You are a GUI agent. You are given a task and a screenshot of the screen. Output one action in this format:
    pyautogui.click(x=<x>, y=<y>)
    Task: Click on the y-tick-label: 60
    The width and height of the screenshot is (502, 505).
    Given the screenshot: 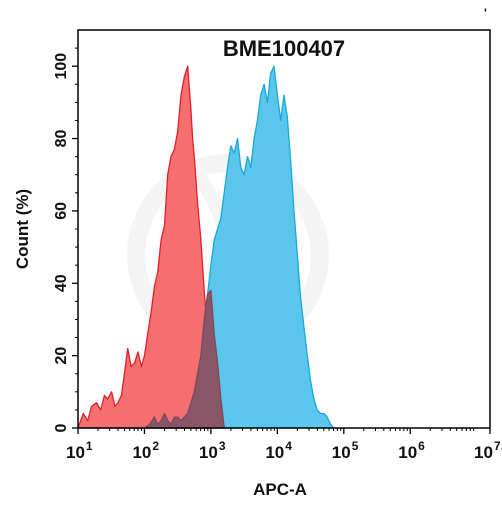 What is the action you would take?
    pyautogui.click(x=61, y=211)
    